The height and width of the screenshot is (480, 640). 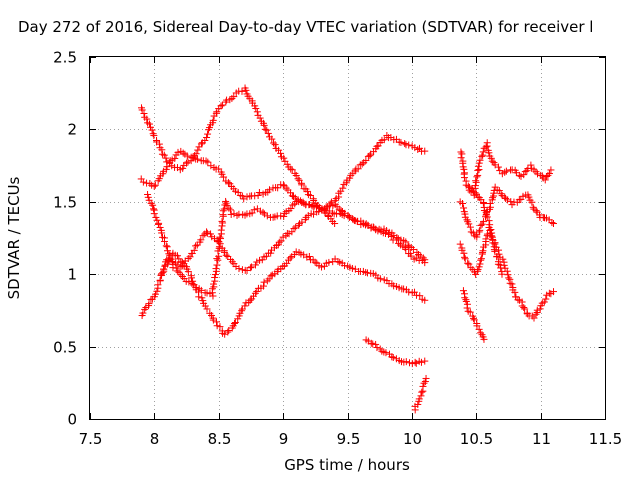 What do you see at coordinates (605, 439) in the screenshot?
I see `x-tick-label: 11.5` at bounding box center [605, 439].